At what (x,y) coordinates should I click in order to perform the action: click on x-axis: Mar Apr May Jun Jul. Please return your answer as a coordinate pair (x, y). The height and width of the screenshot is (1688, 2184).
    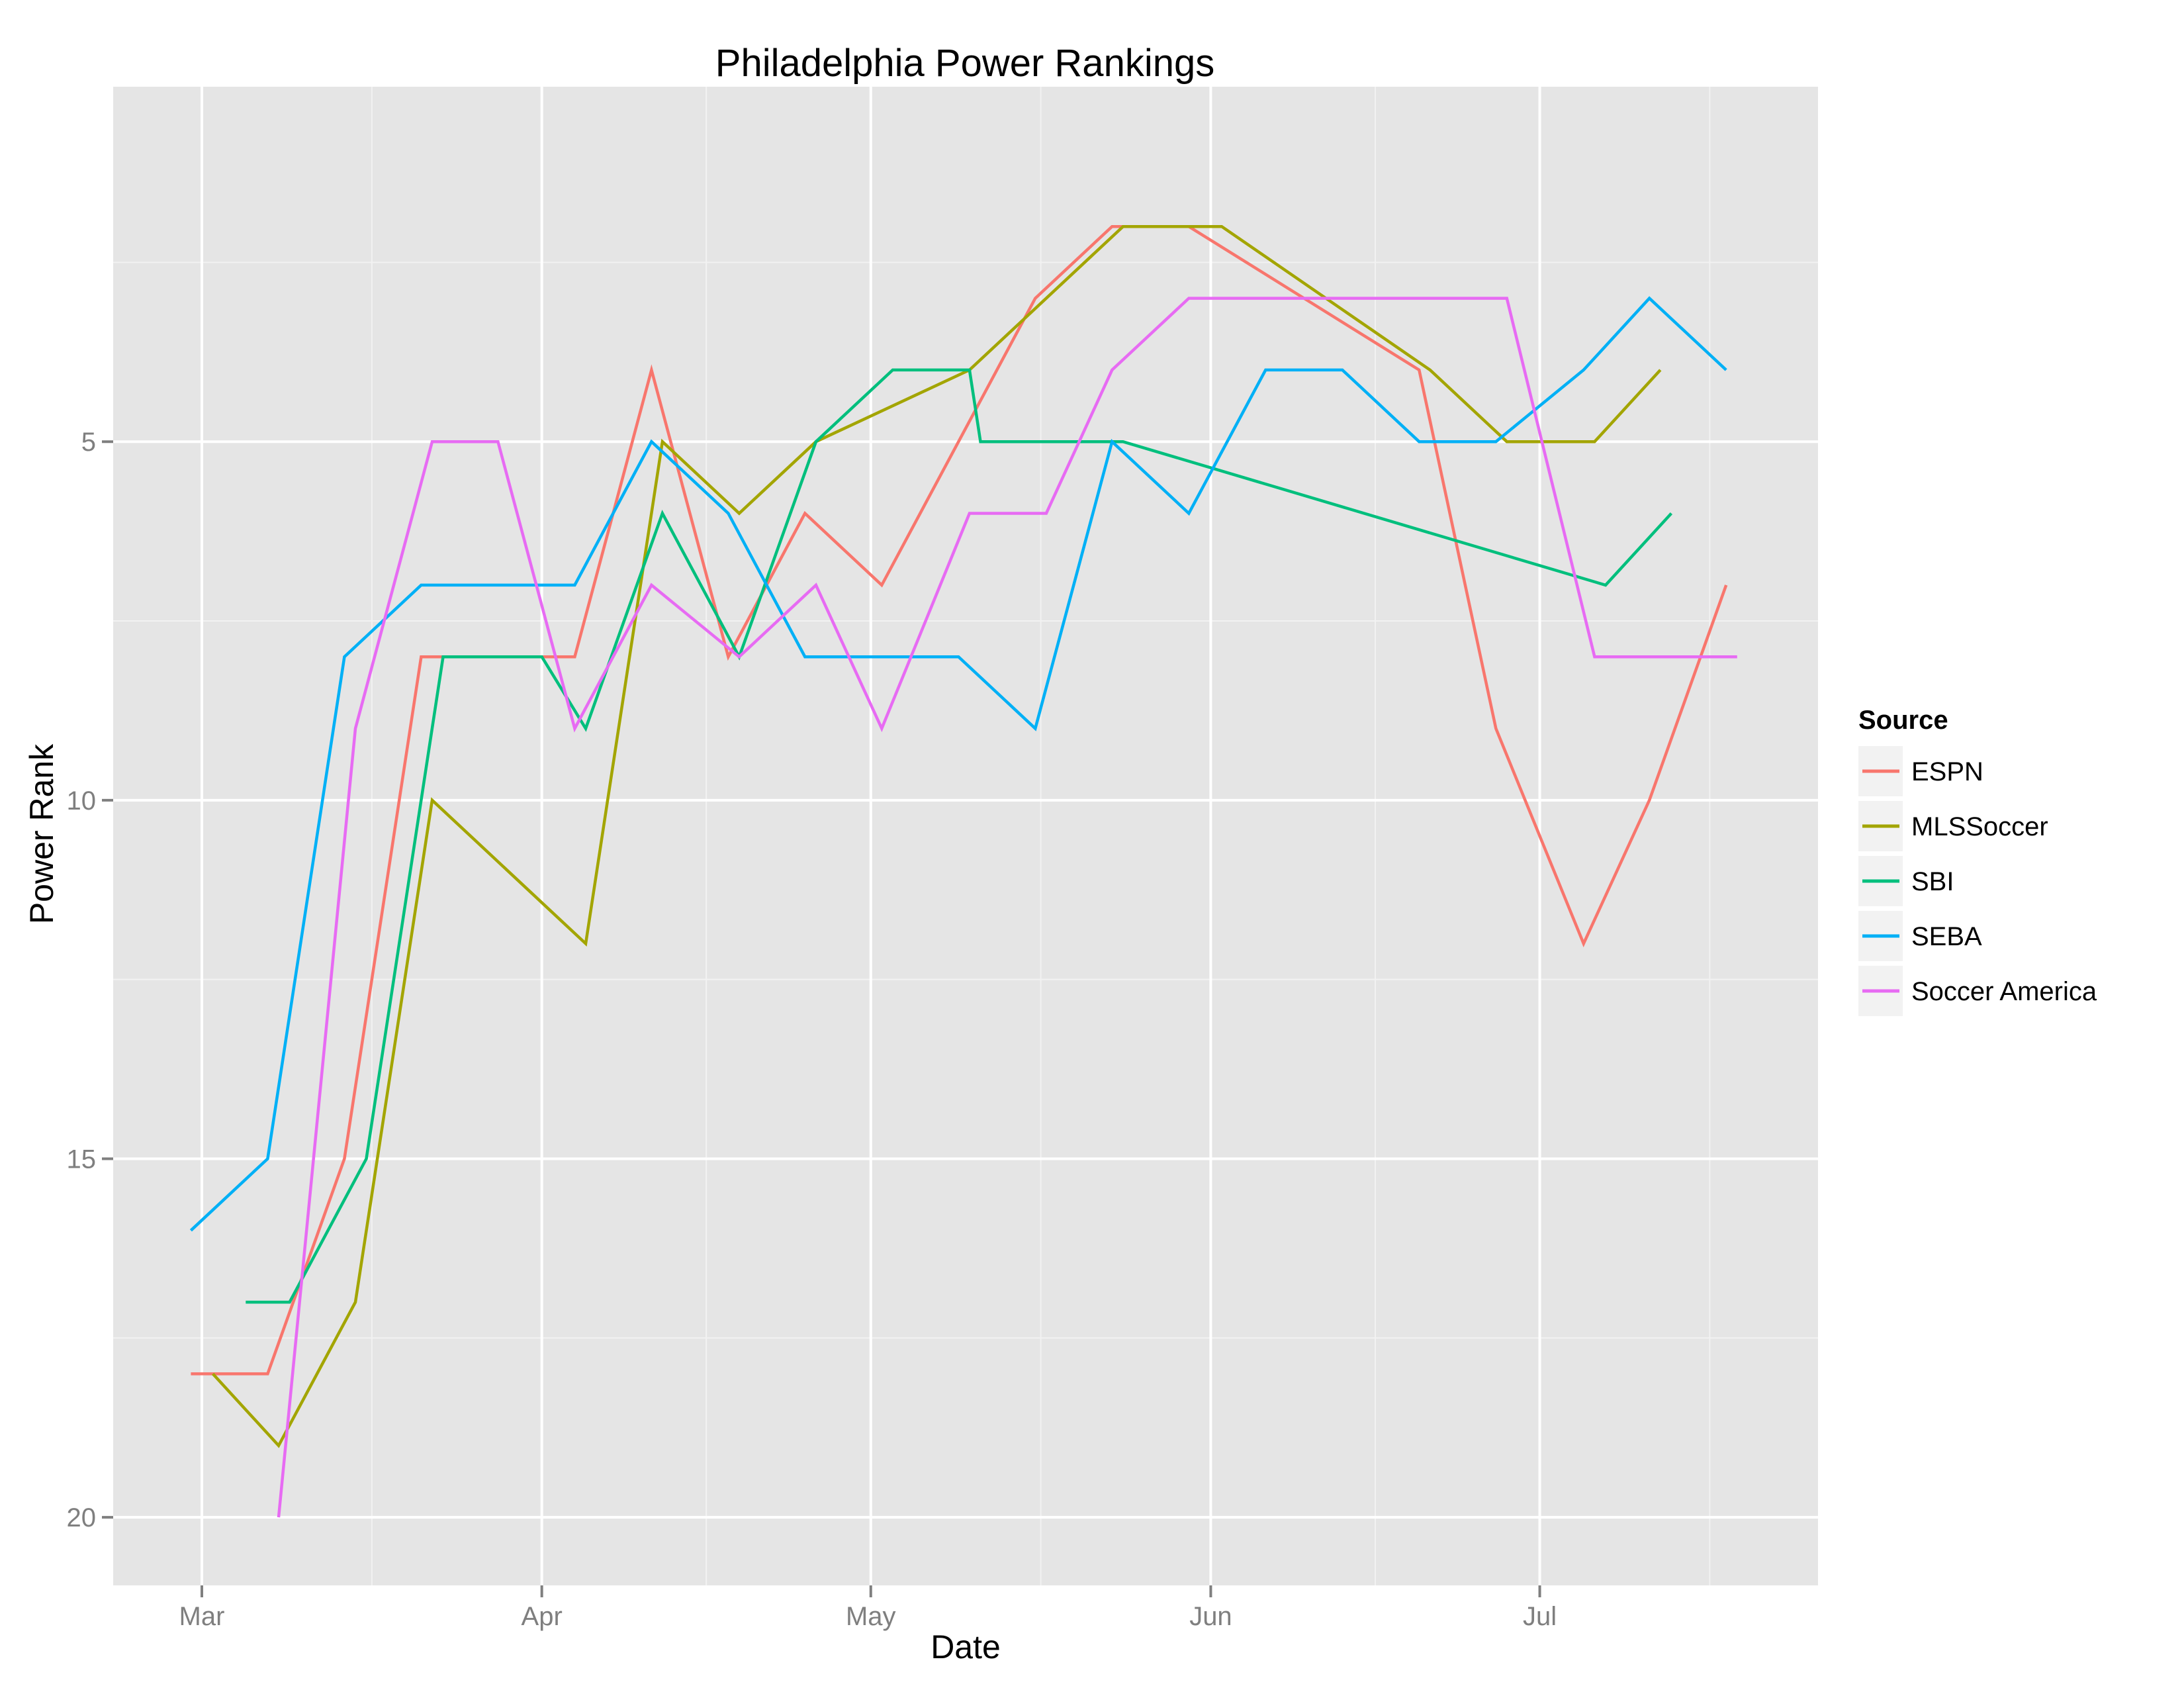
    Looking at the image, I should click on (868, 1608).